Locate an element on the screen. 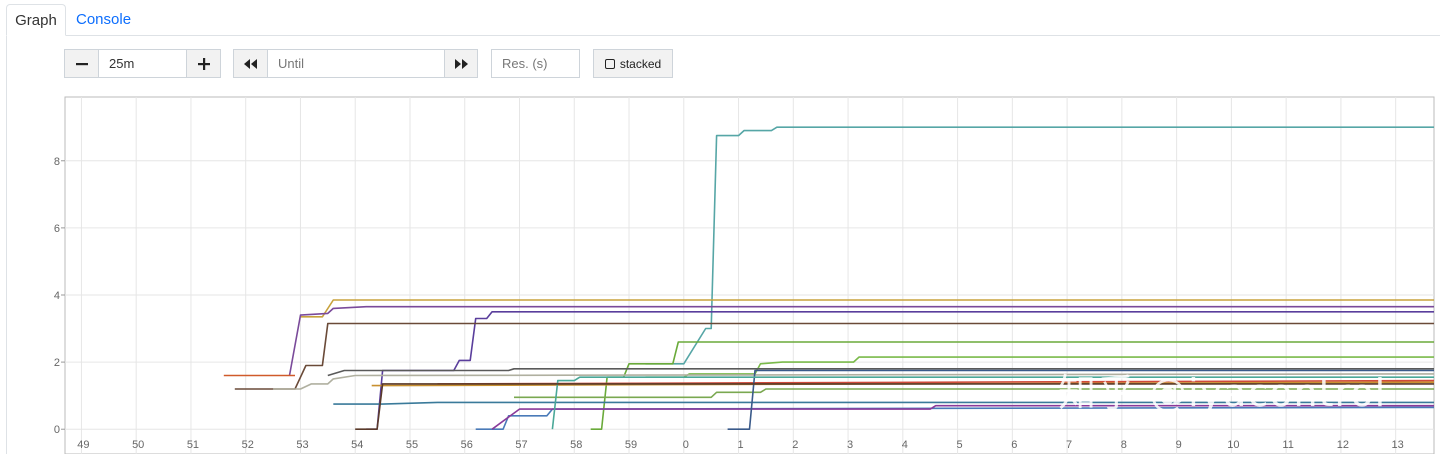 The image size is (1440, 454). x-tick-label: 52 is located at coordinates (248, 445).